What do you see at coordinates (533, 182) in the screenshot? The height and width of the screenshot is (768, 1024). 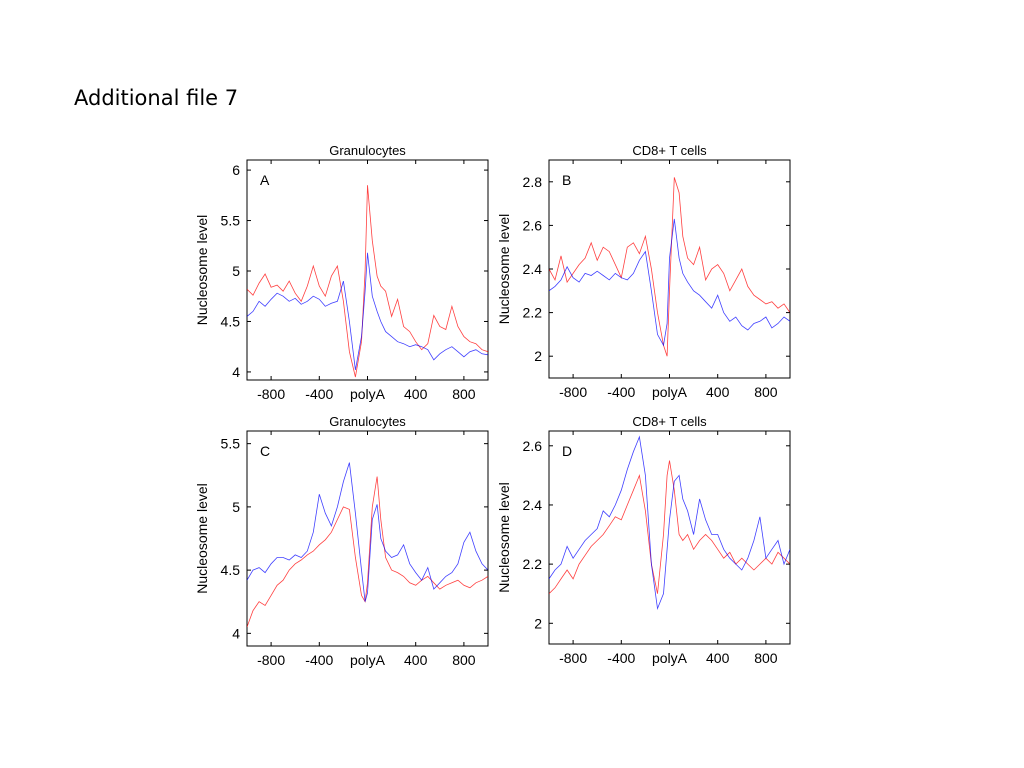 I see `y-tick-label: 2.8` at bounding box center [533, 182].